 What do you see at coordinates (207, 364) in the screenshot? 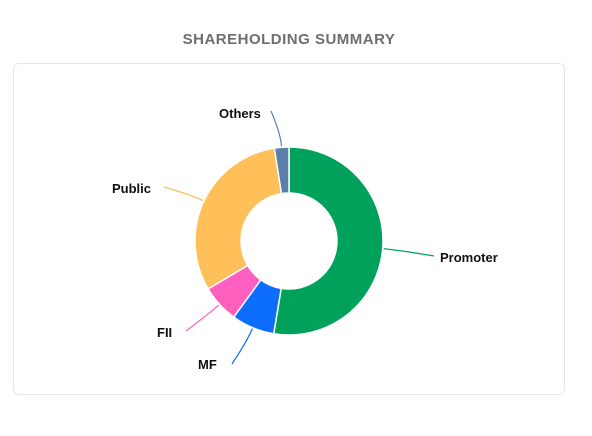
I see `label-mf: MF` at bounding box center [207, 364].